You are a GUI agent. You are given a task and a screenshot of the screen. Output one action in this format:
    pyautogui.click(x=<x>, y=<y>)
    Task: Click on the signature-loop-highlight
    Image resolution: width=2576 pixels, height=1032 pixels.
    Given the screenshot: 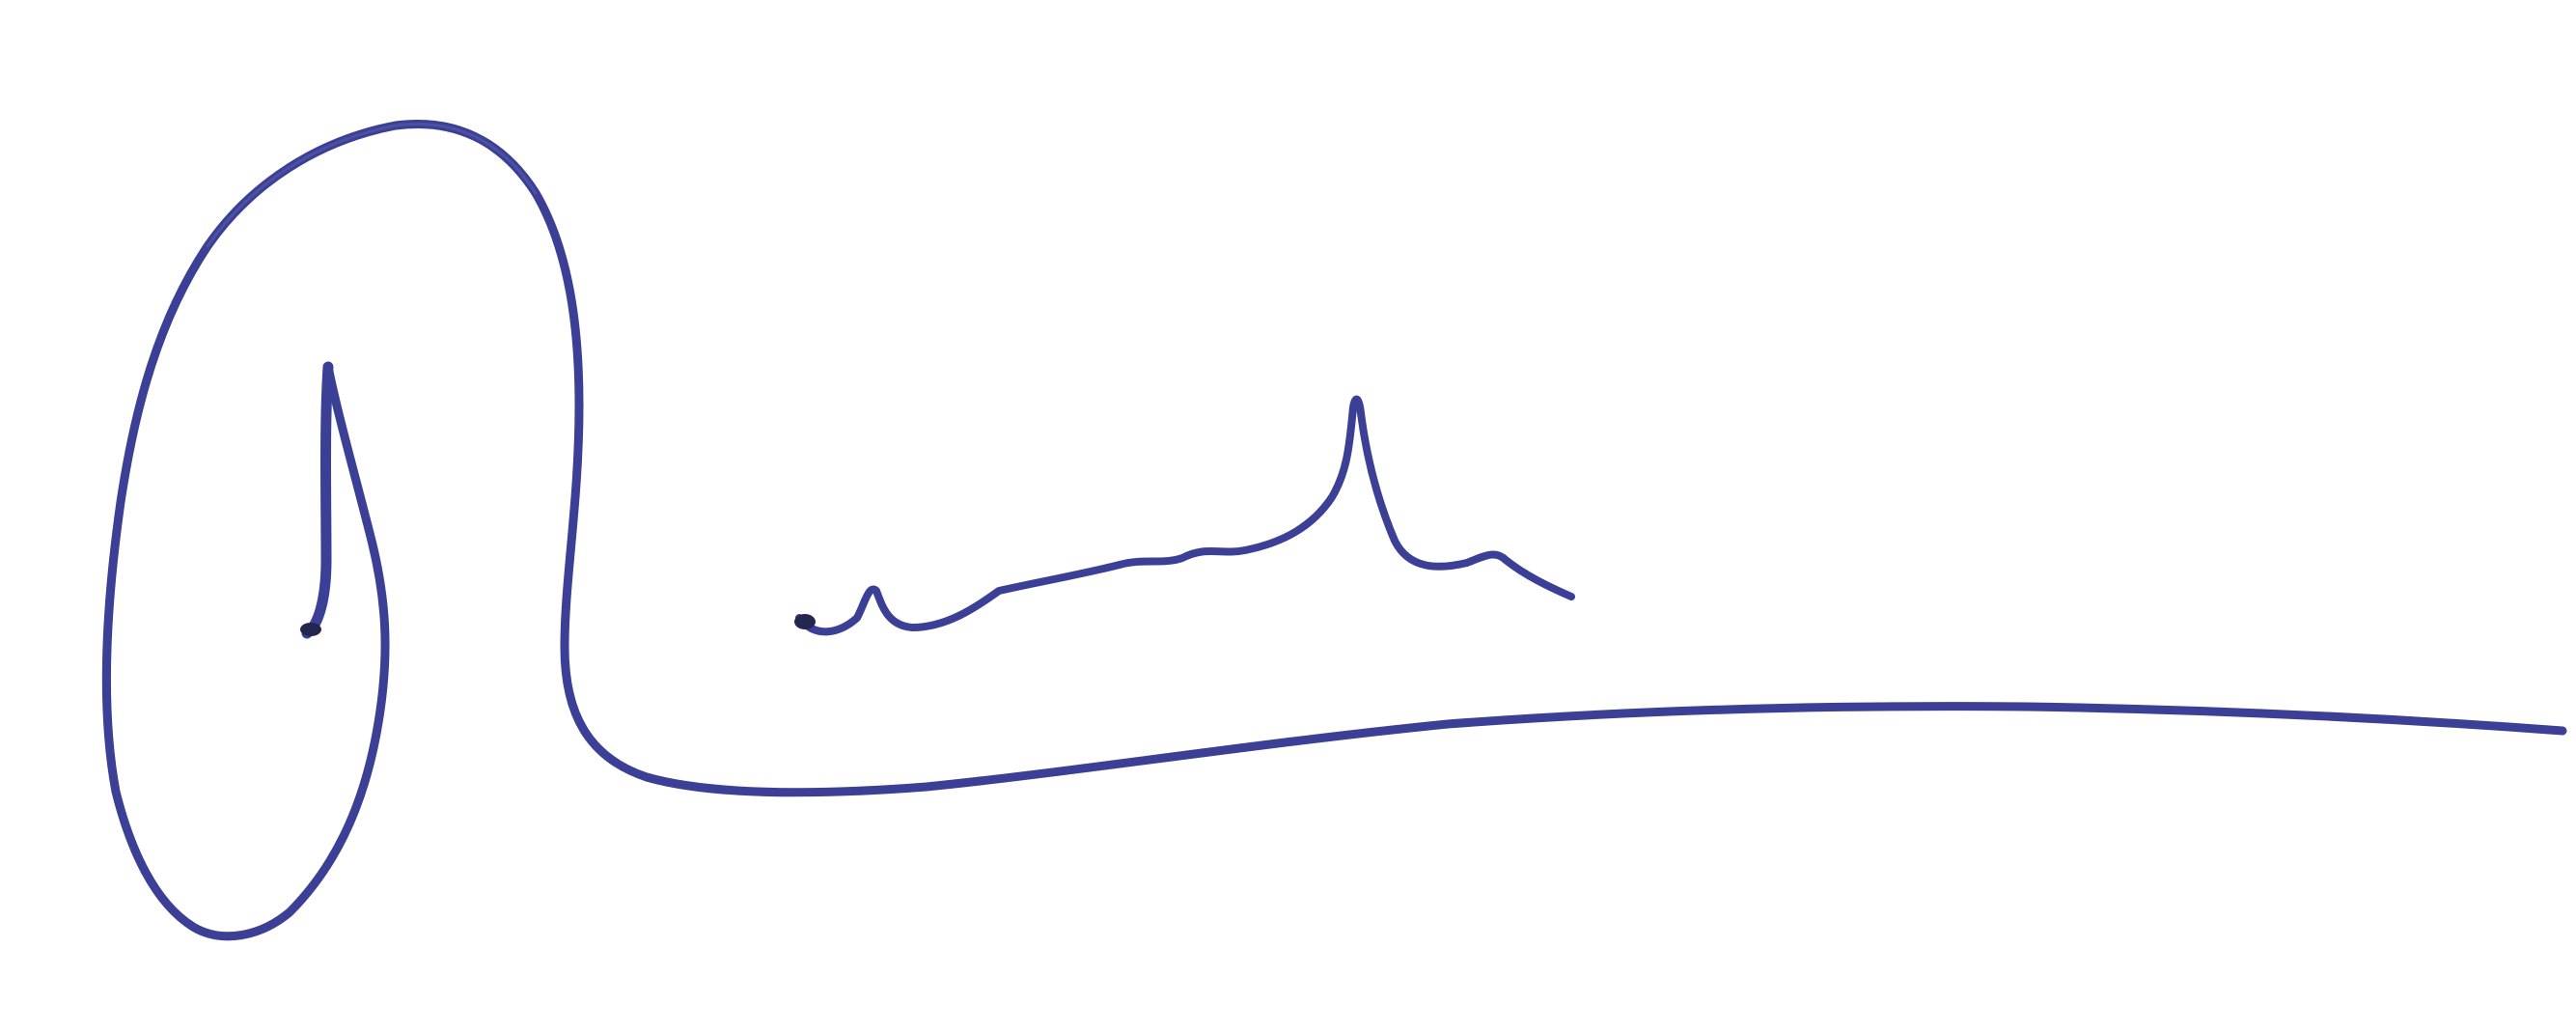 What is the action you would take?
    pyautogui.click(x=372, y=185)
    